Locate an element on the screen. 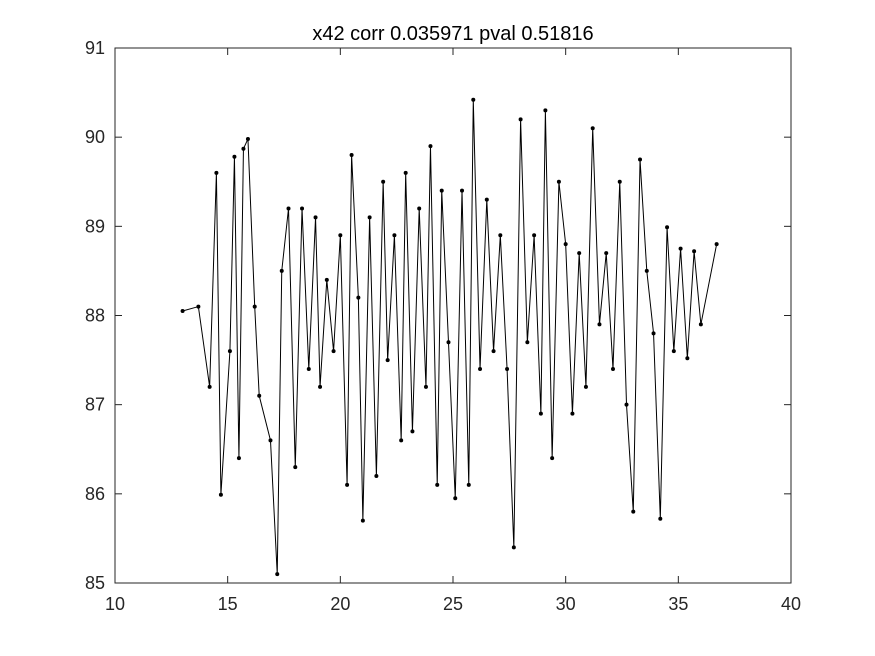  x-tick-label: 30 is located at coordinates (566, 604).